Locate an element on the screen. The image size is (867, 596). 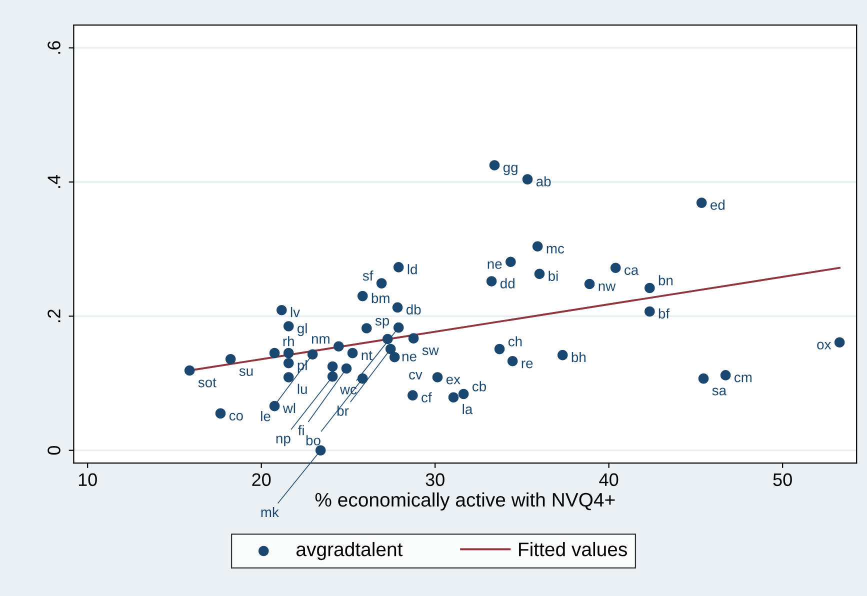
annotation: nm is located at coordinates (321, 340).